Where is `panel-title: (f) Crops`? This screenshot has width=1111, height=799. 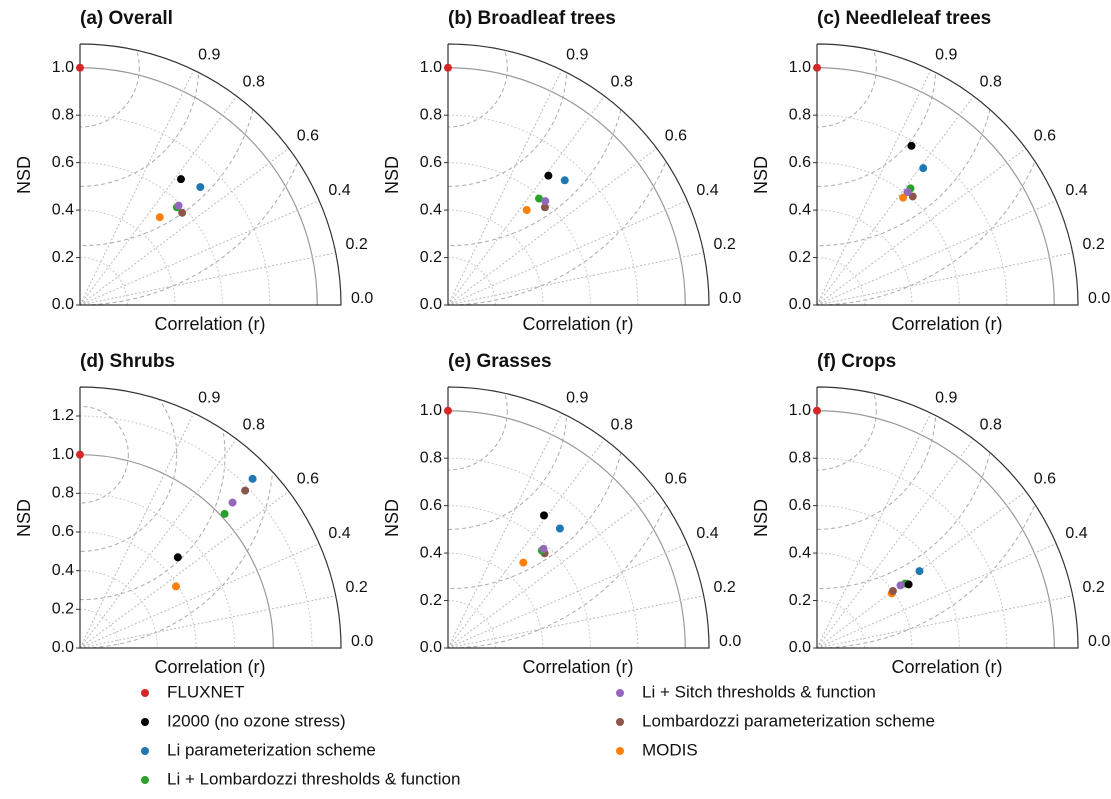
panel-title: (f) Crops is located at coordinates (856, 361).